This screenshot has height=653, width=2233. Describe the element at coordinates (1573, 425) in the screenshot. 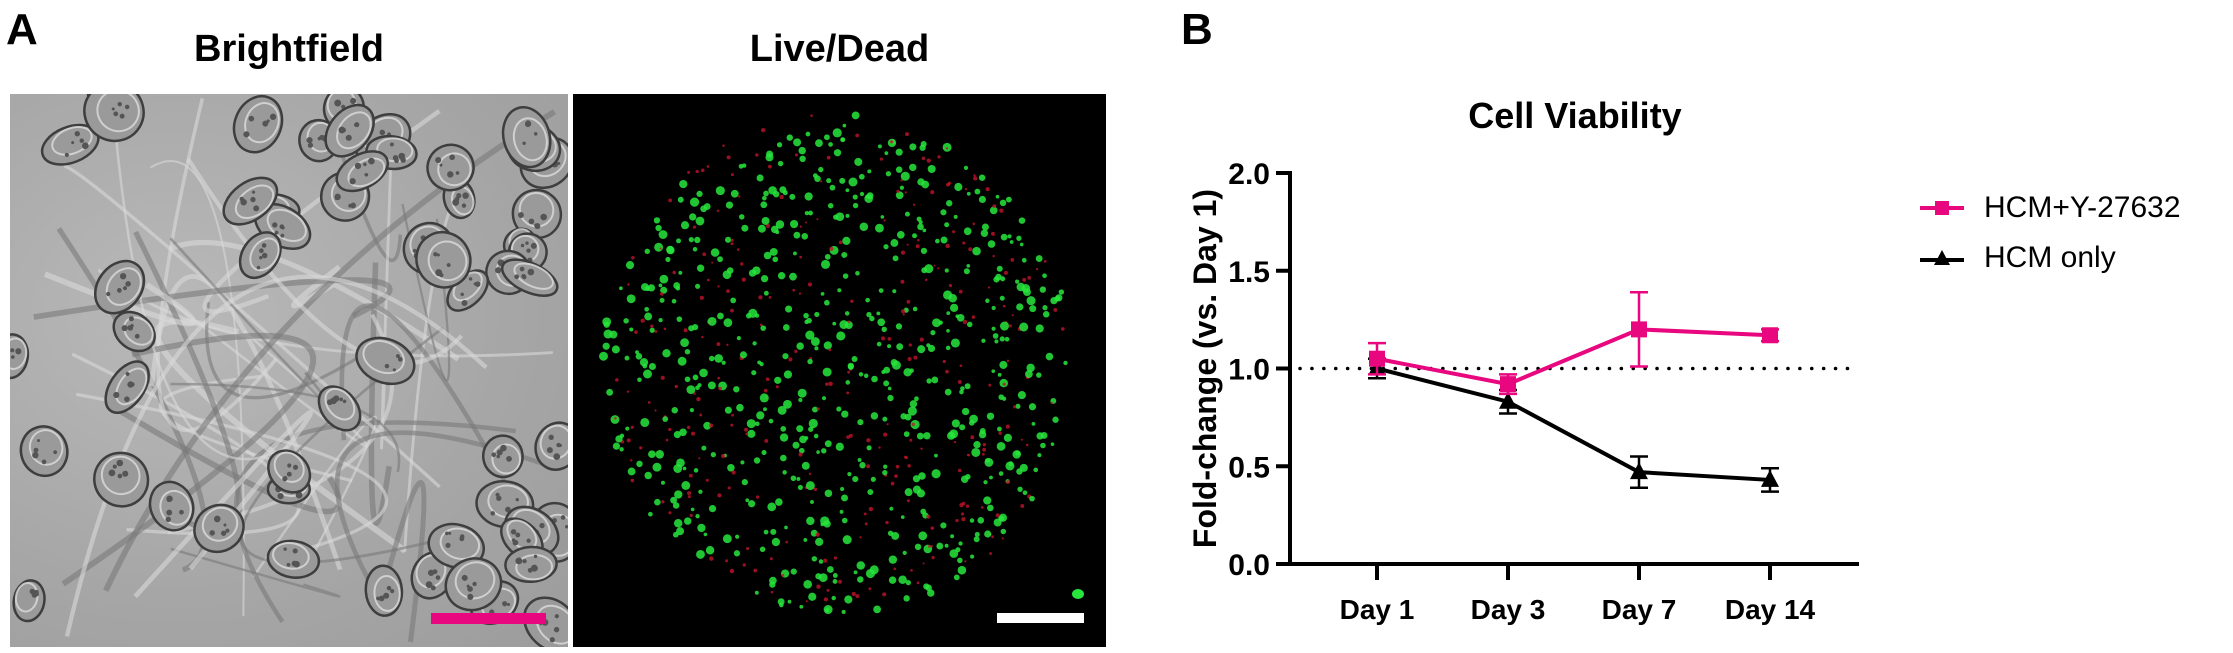

I see `series-hcm-only` at that location.